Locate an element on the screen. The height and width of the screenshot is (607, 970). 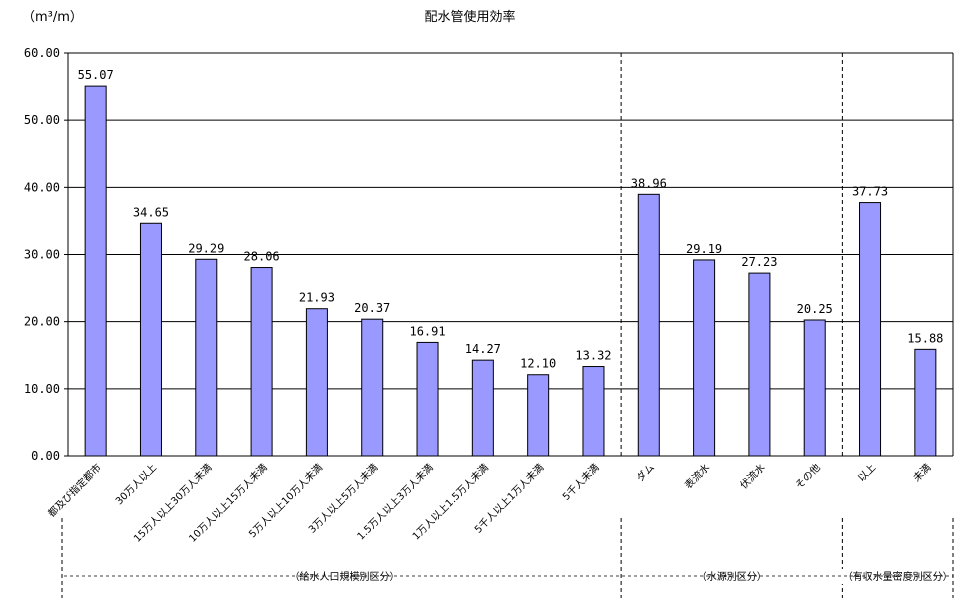
unit-label: （m³/m） is located at coordinates (52, 17).